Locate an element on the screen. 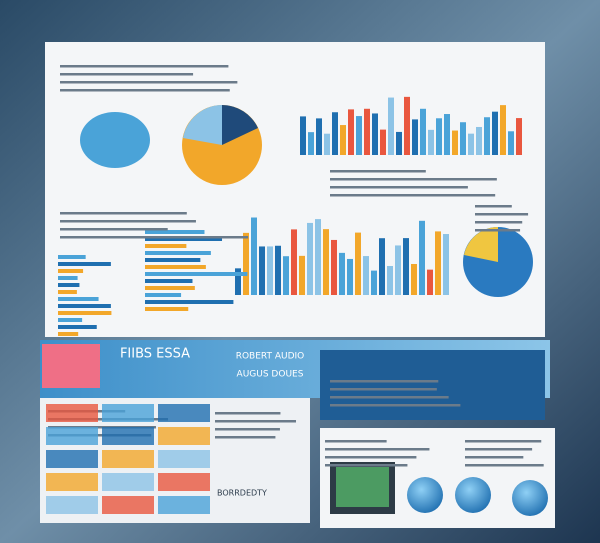  monitor-screen is located at coordinates (362, 487).